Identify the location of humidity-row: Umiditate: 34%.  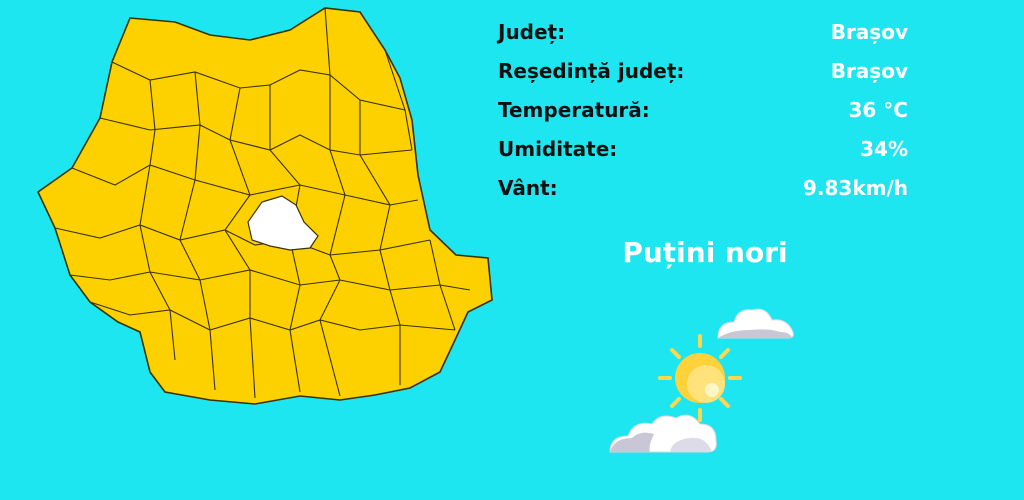
(703, 148).